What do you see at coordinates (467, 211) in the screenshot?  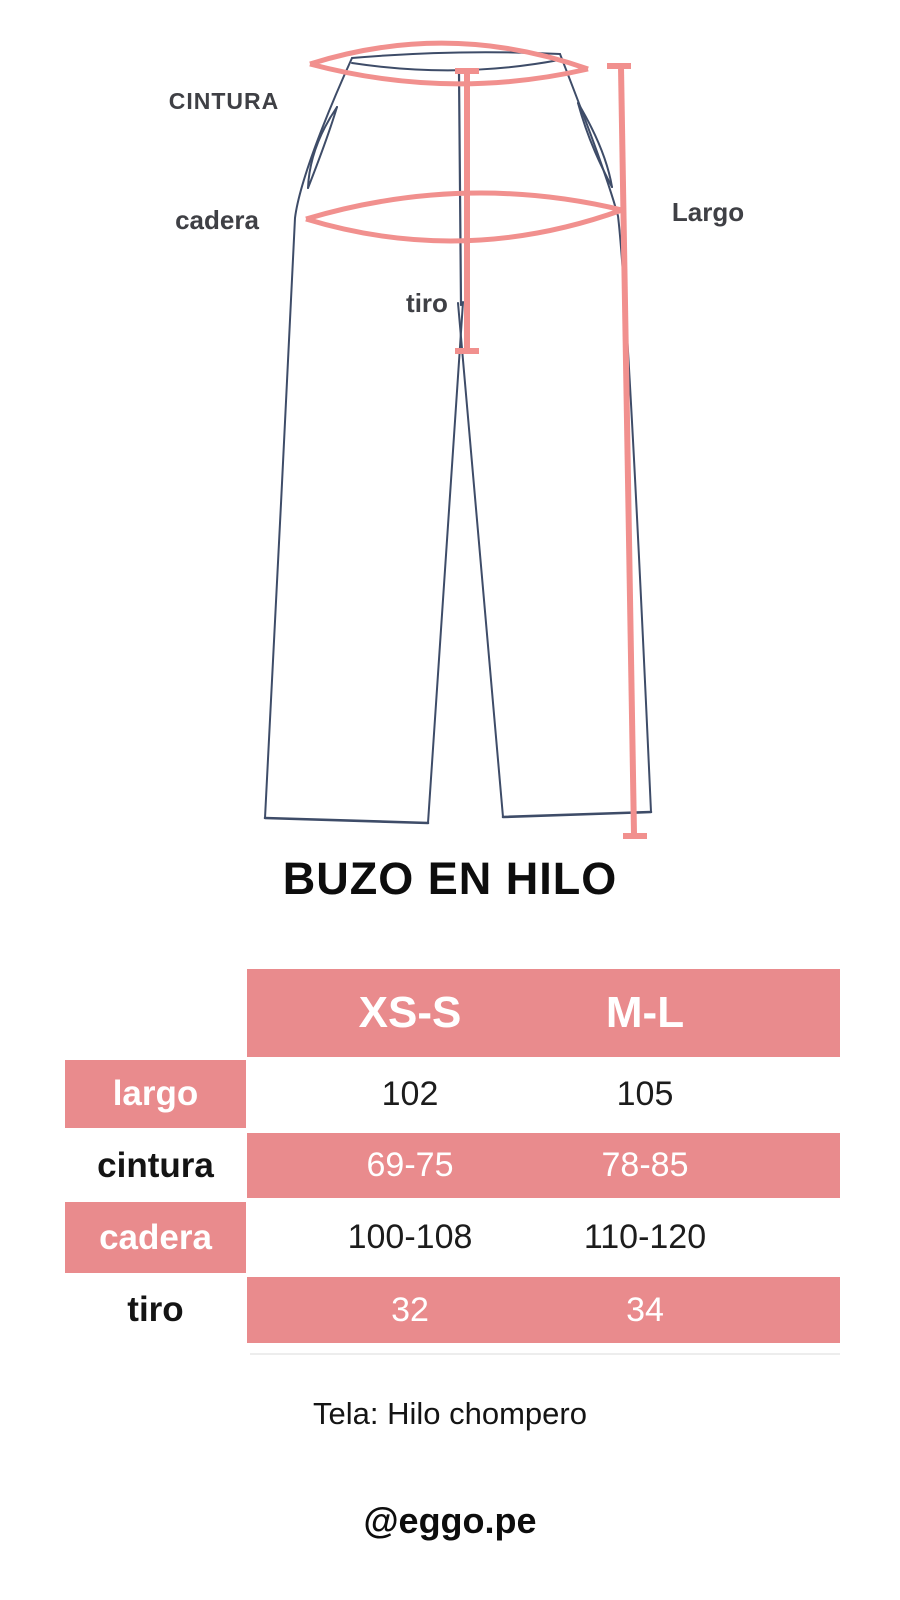 I see `tiro-measure-line` at bounding box center [467, 211].